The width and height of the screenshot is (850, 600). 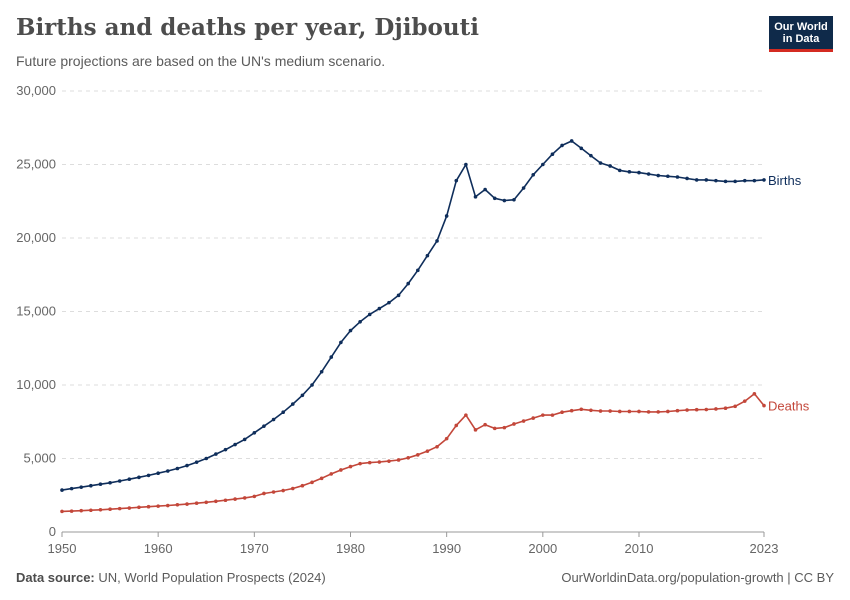 I want to click on x-tick-label: 1990, so click(x=446, y=548).